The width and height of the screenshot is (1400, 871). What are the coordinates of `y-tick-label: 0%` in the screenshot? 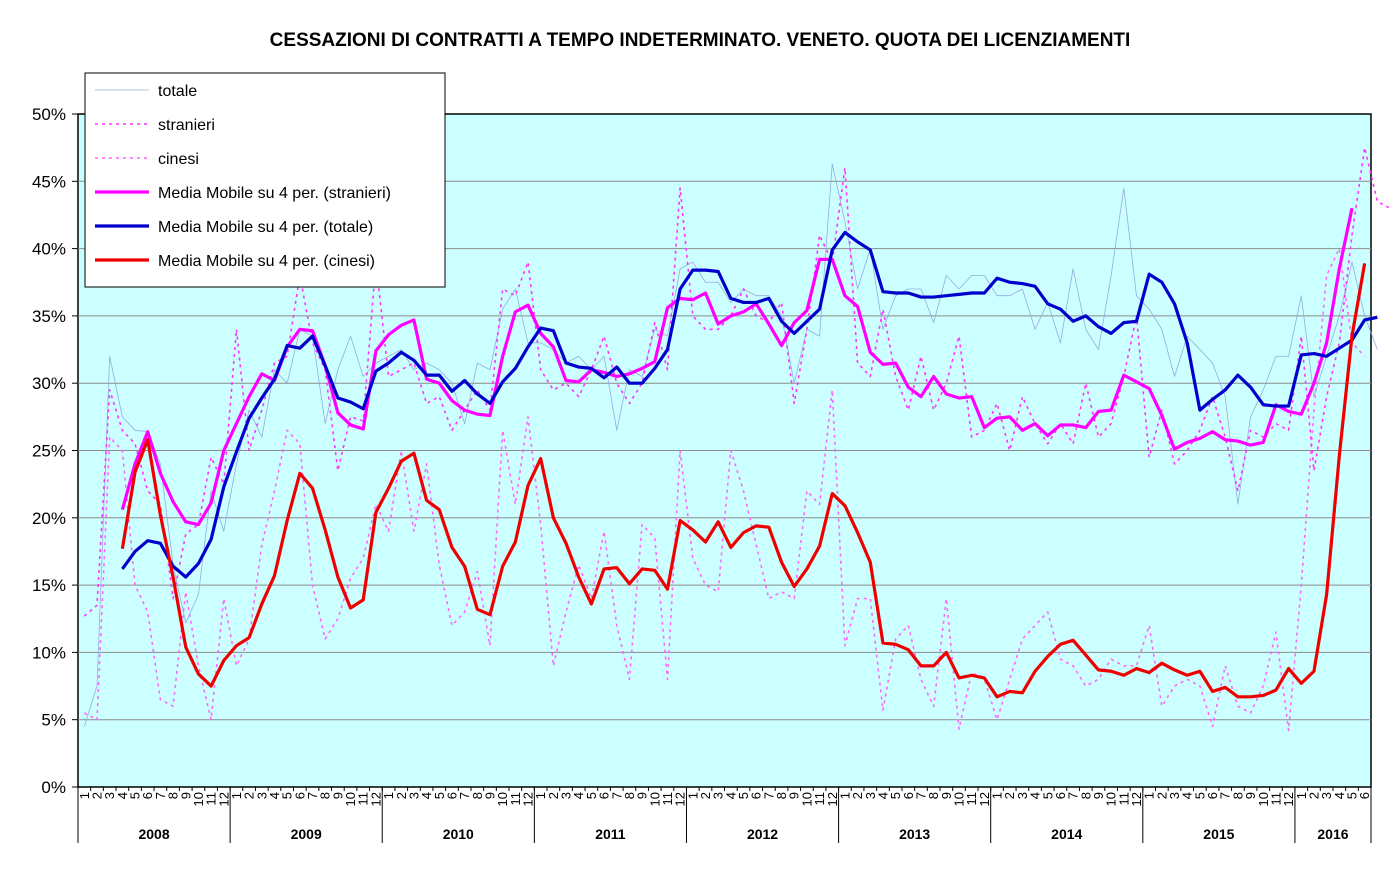 It's located at (53, 787).